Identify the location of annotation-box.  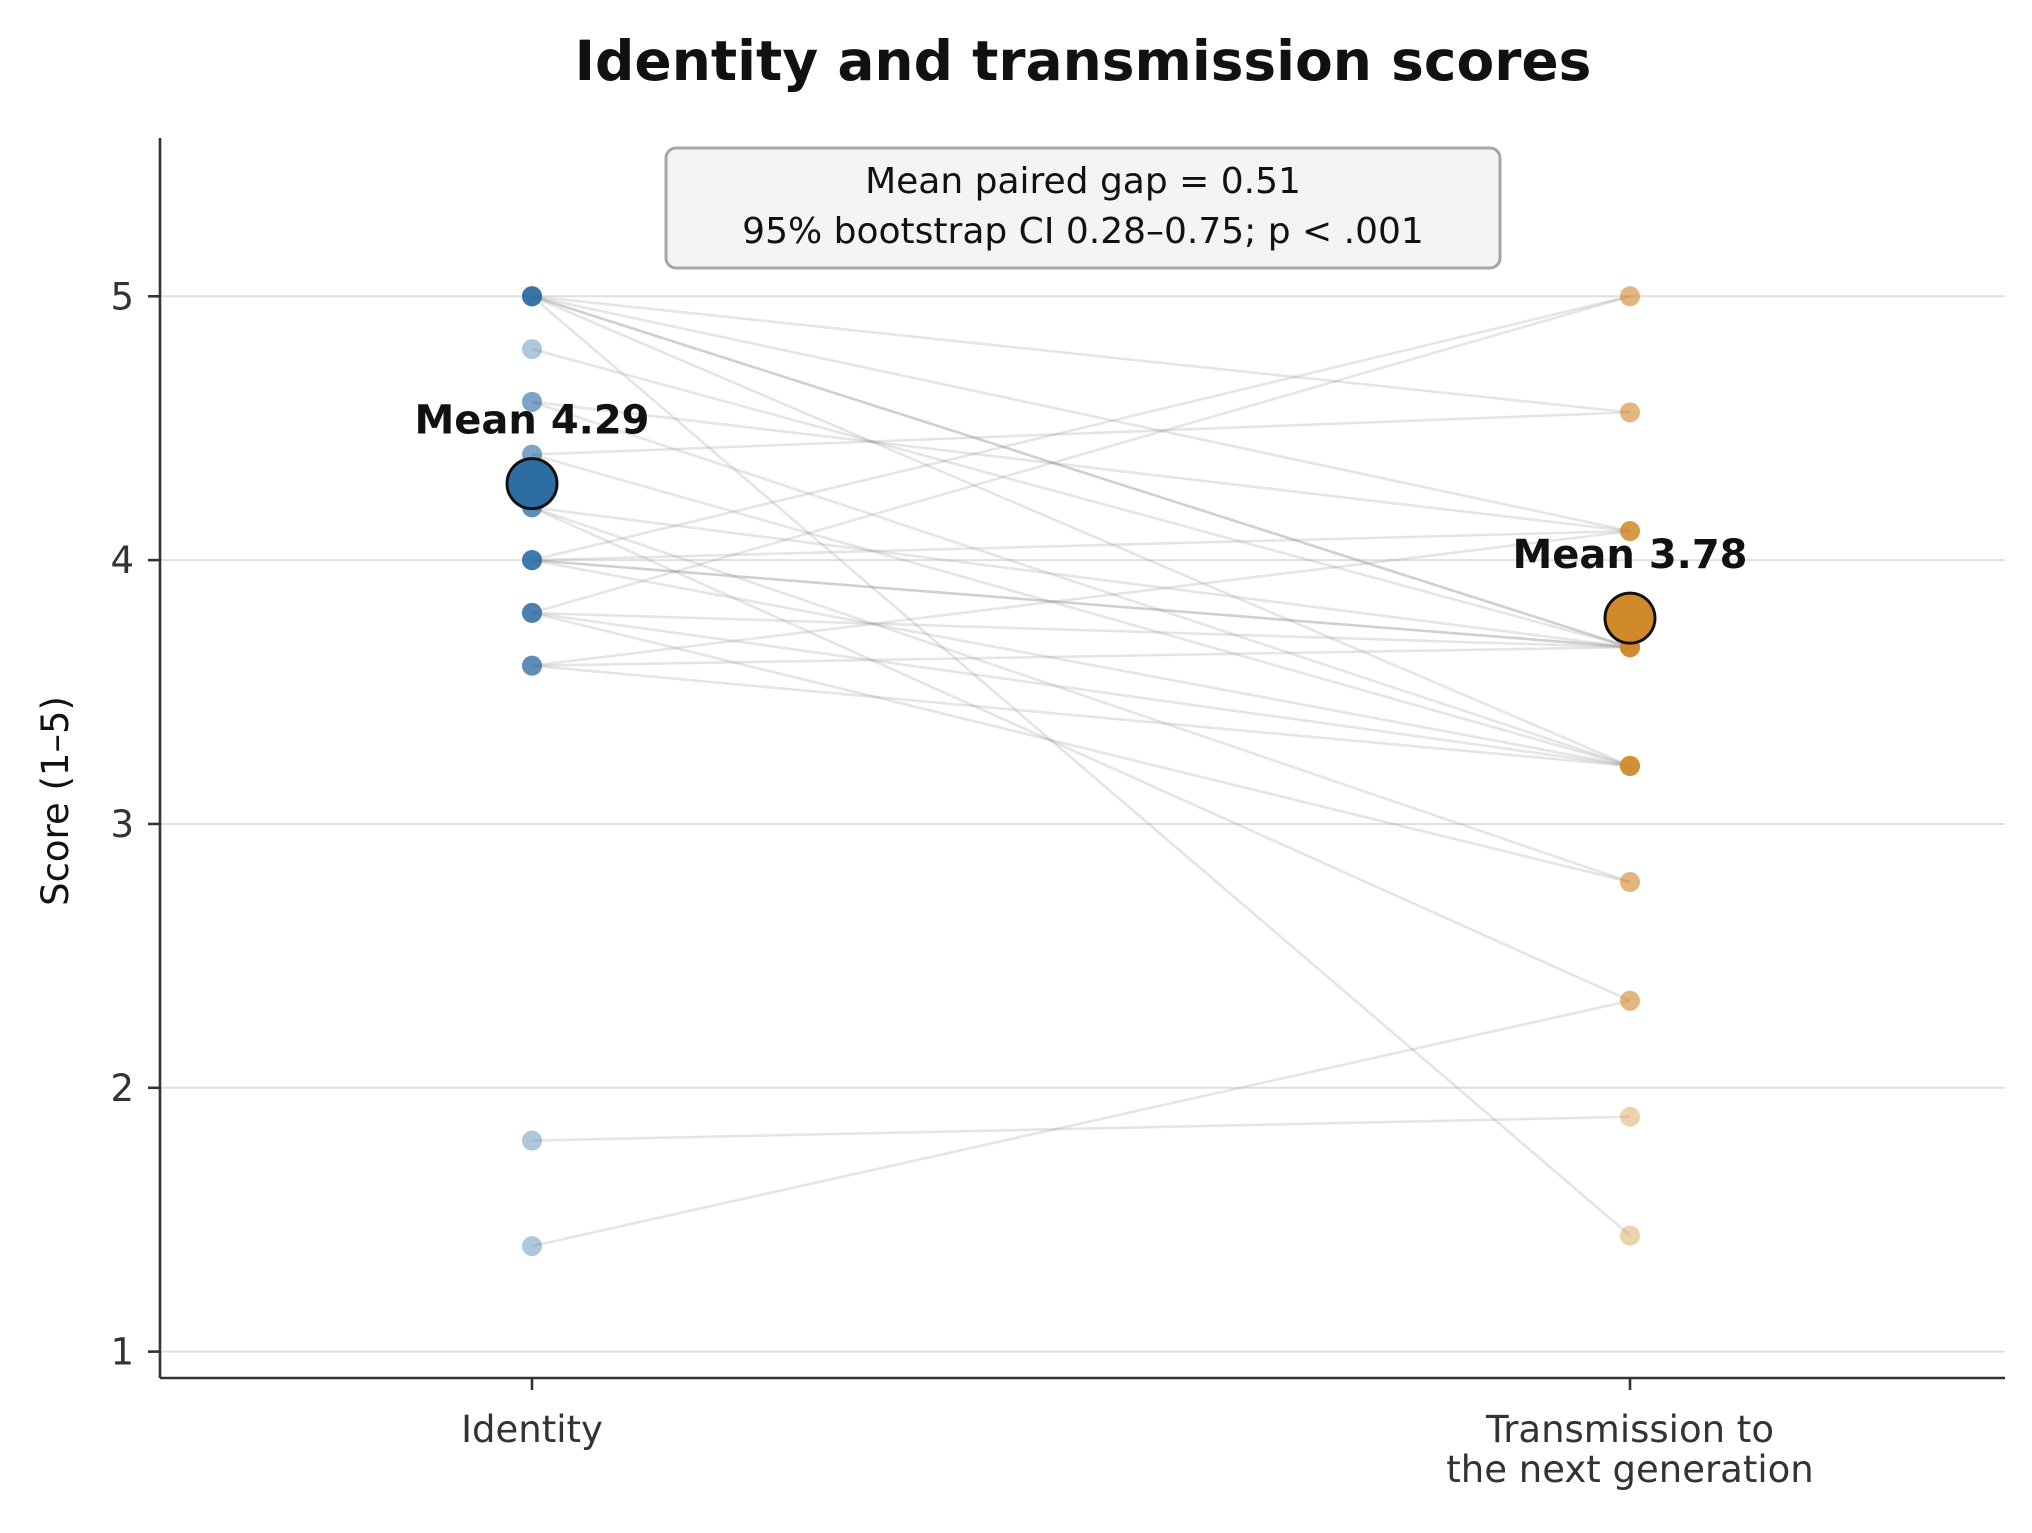
(1083, 208).